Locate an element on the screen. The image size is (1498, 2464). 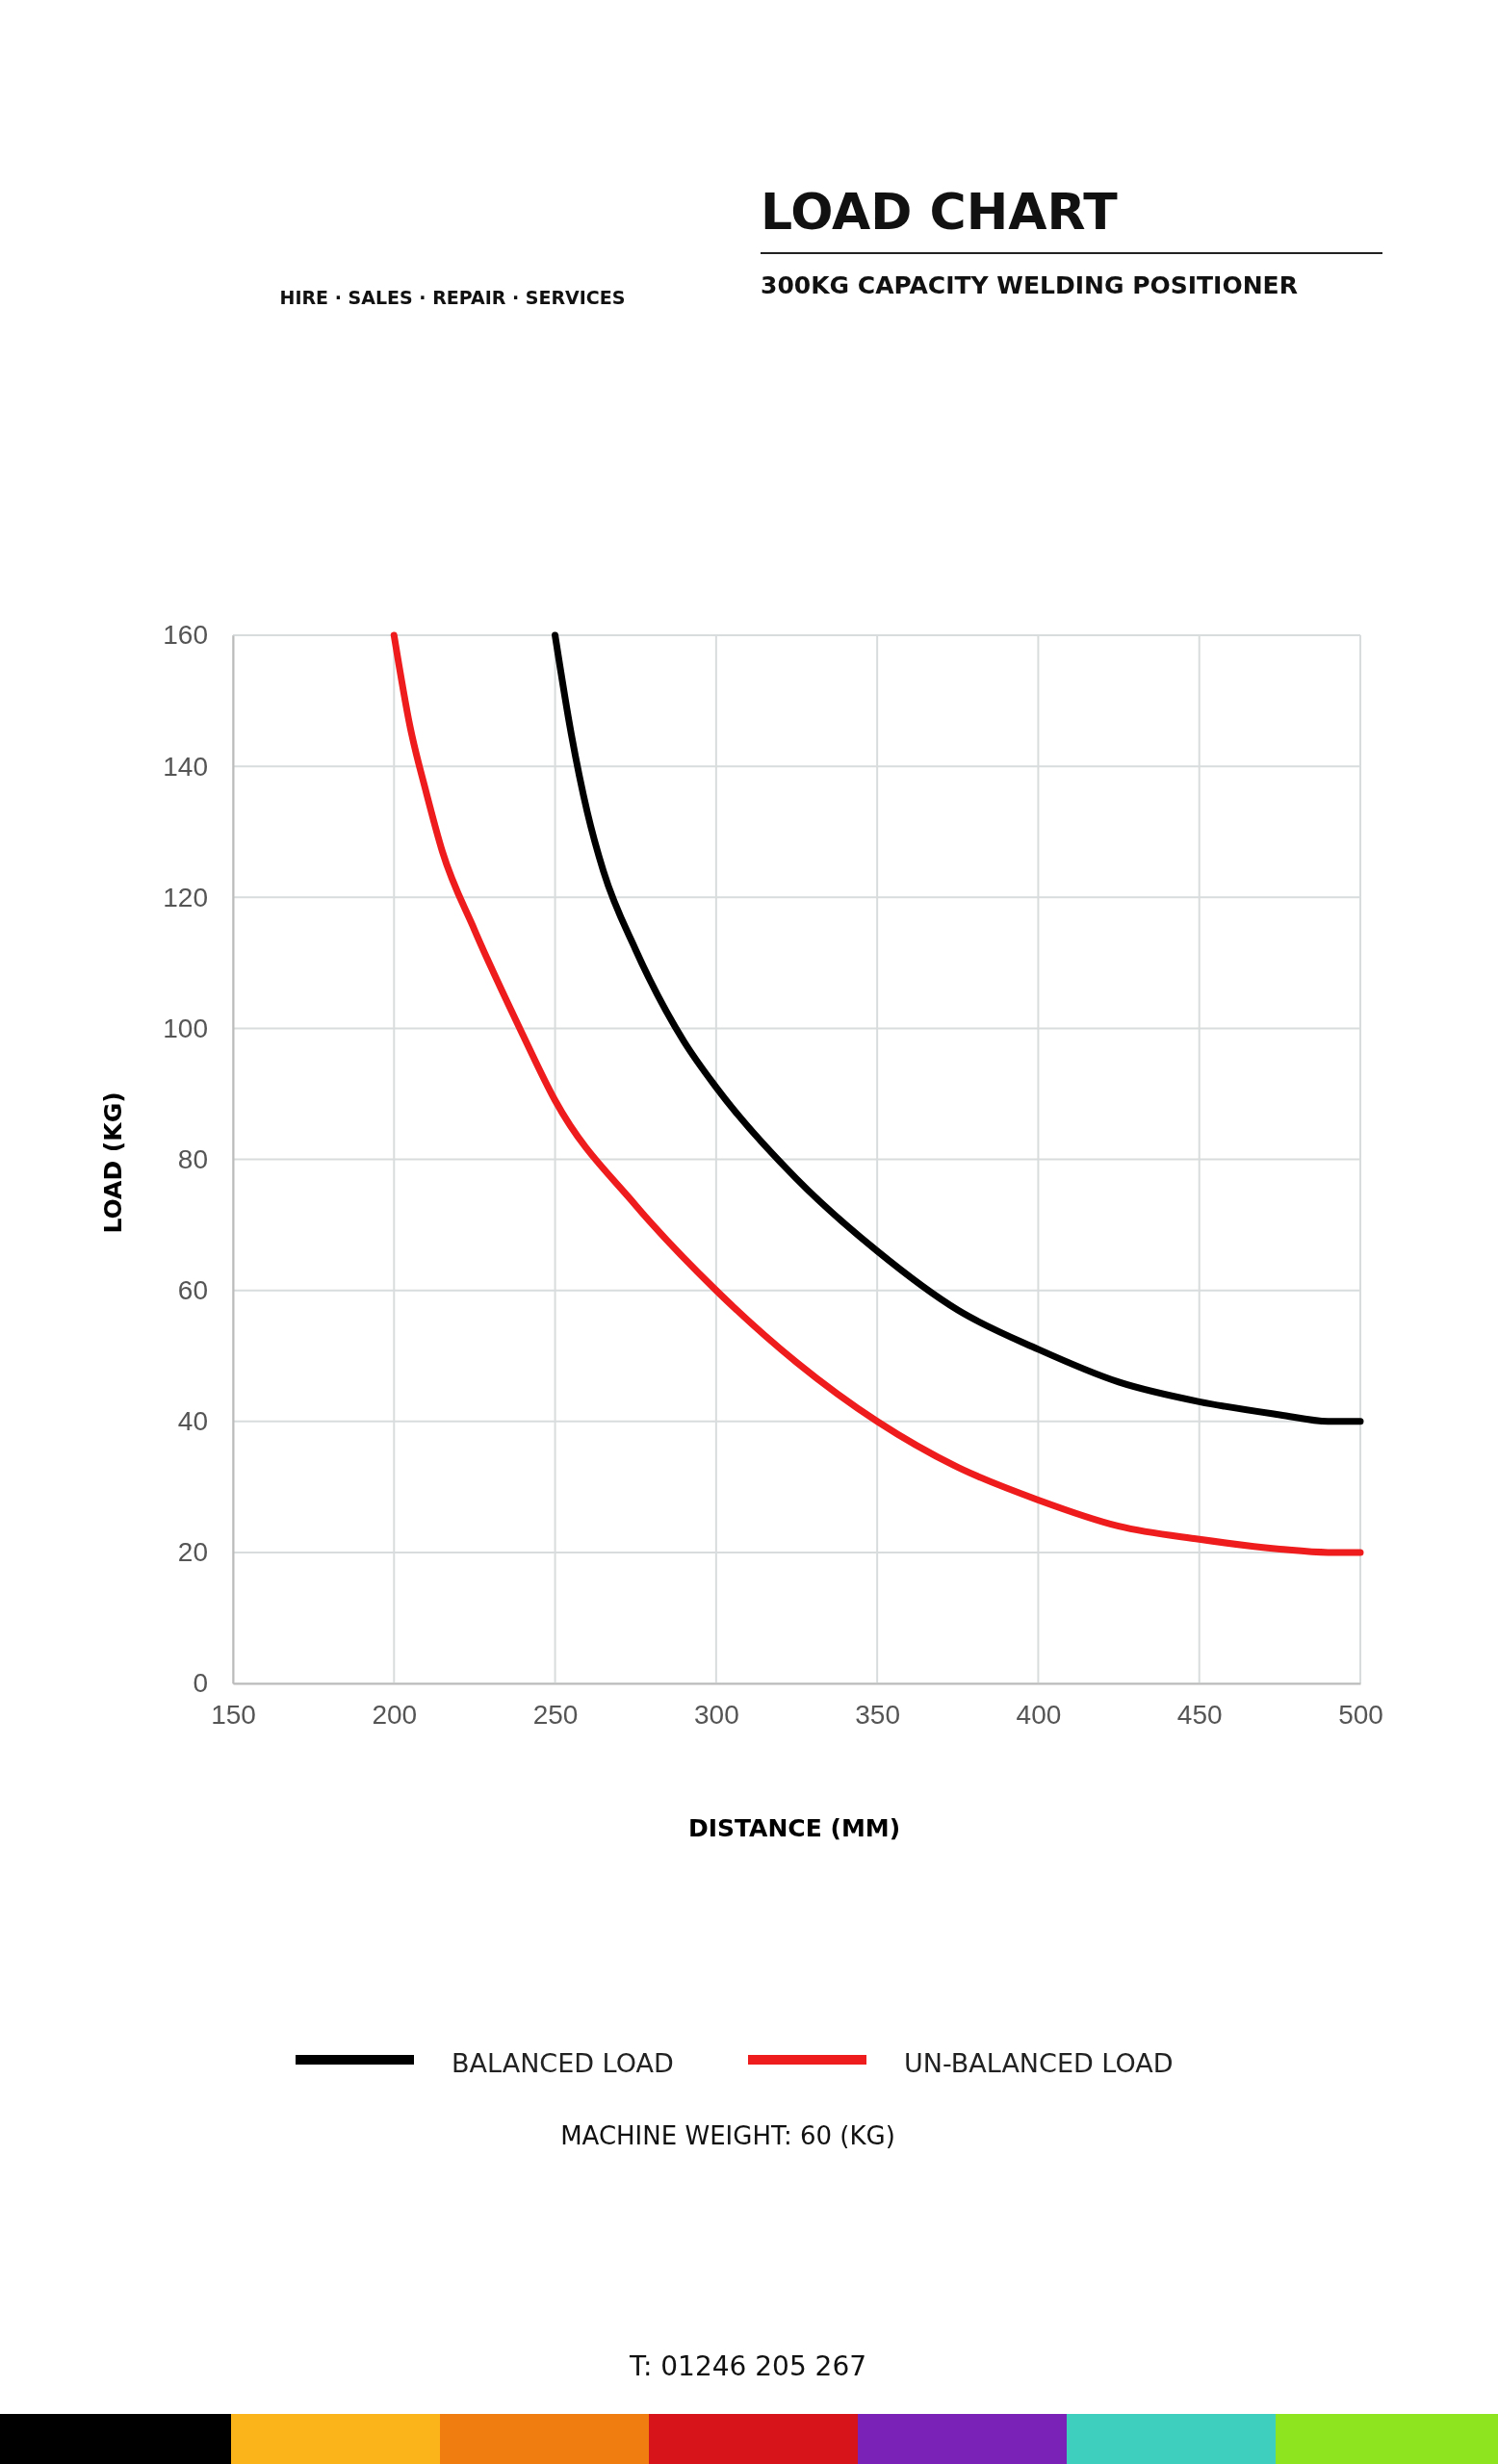
x-tick-label: 200 is located at coordinates (395, 1714).